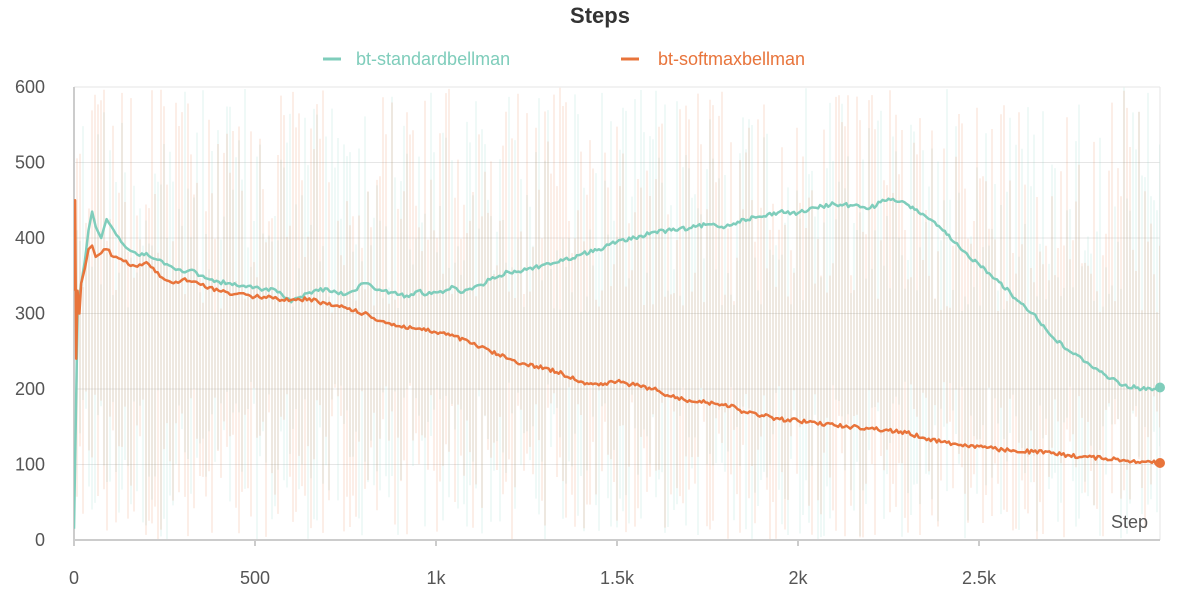 The image size is (1200, 600). I want to click on x-tick-label: 1.5k, so click(617, 578).